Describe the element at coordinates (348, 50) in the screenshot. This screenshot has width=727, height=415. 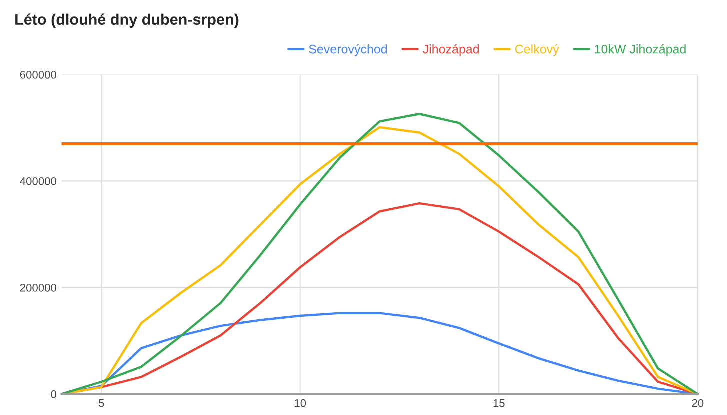
I see `legend-label: Severovýchod` at that location.